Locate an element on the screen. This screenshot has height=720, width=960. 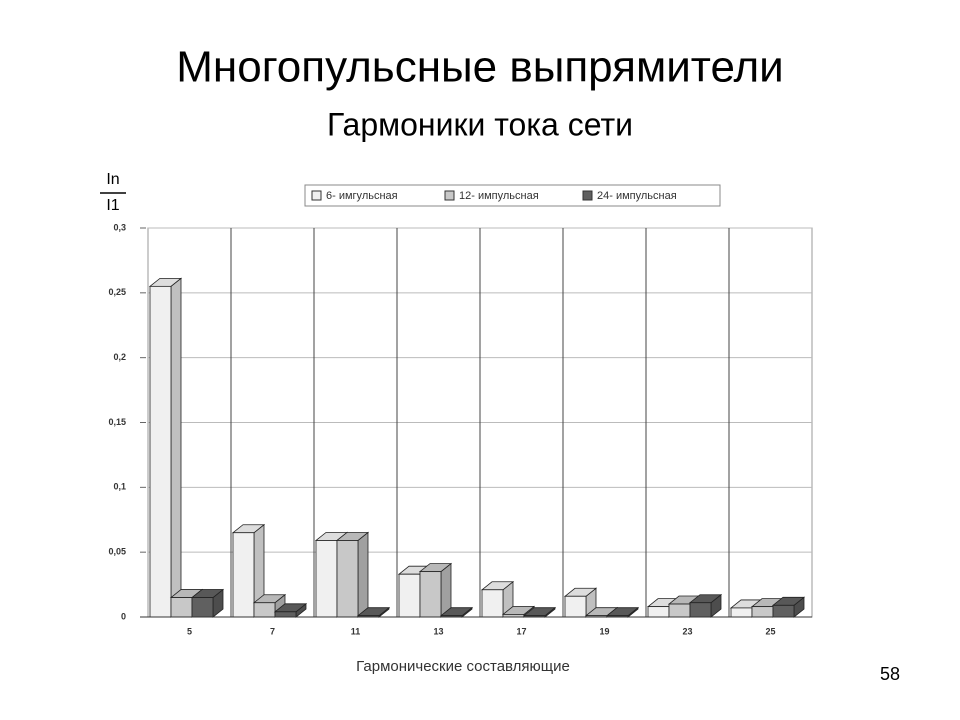
x-tick-label: 5 is located at coordinates (189, 631).